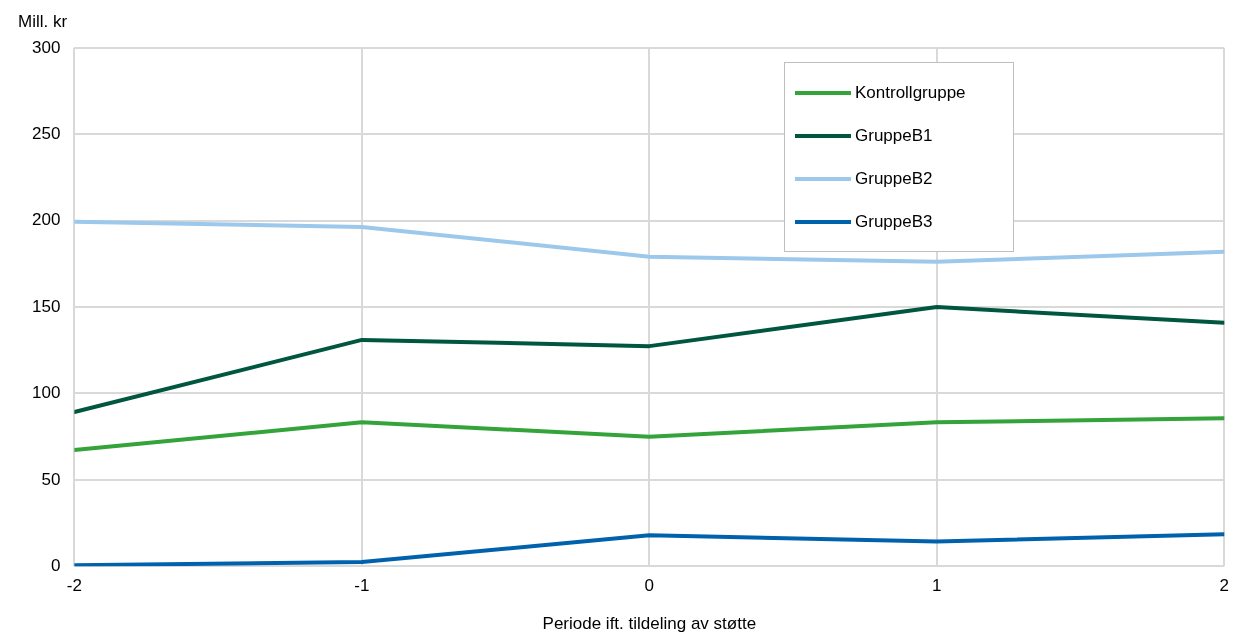  What do you see at coordinates (649, 624) in the screenshot?
I see `x-axis-title: Periode ift. tildeling av støtte` at bounding box center [649, 624].